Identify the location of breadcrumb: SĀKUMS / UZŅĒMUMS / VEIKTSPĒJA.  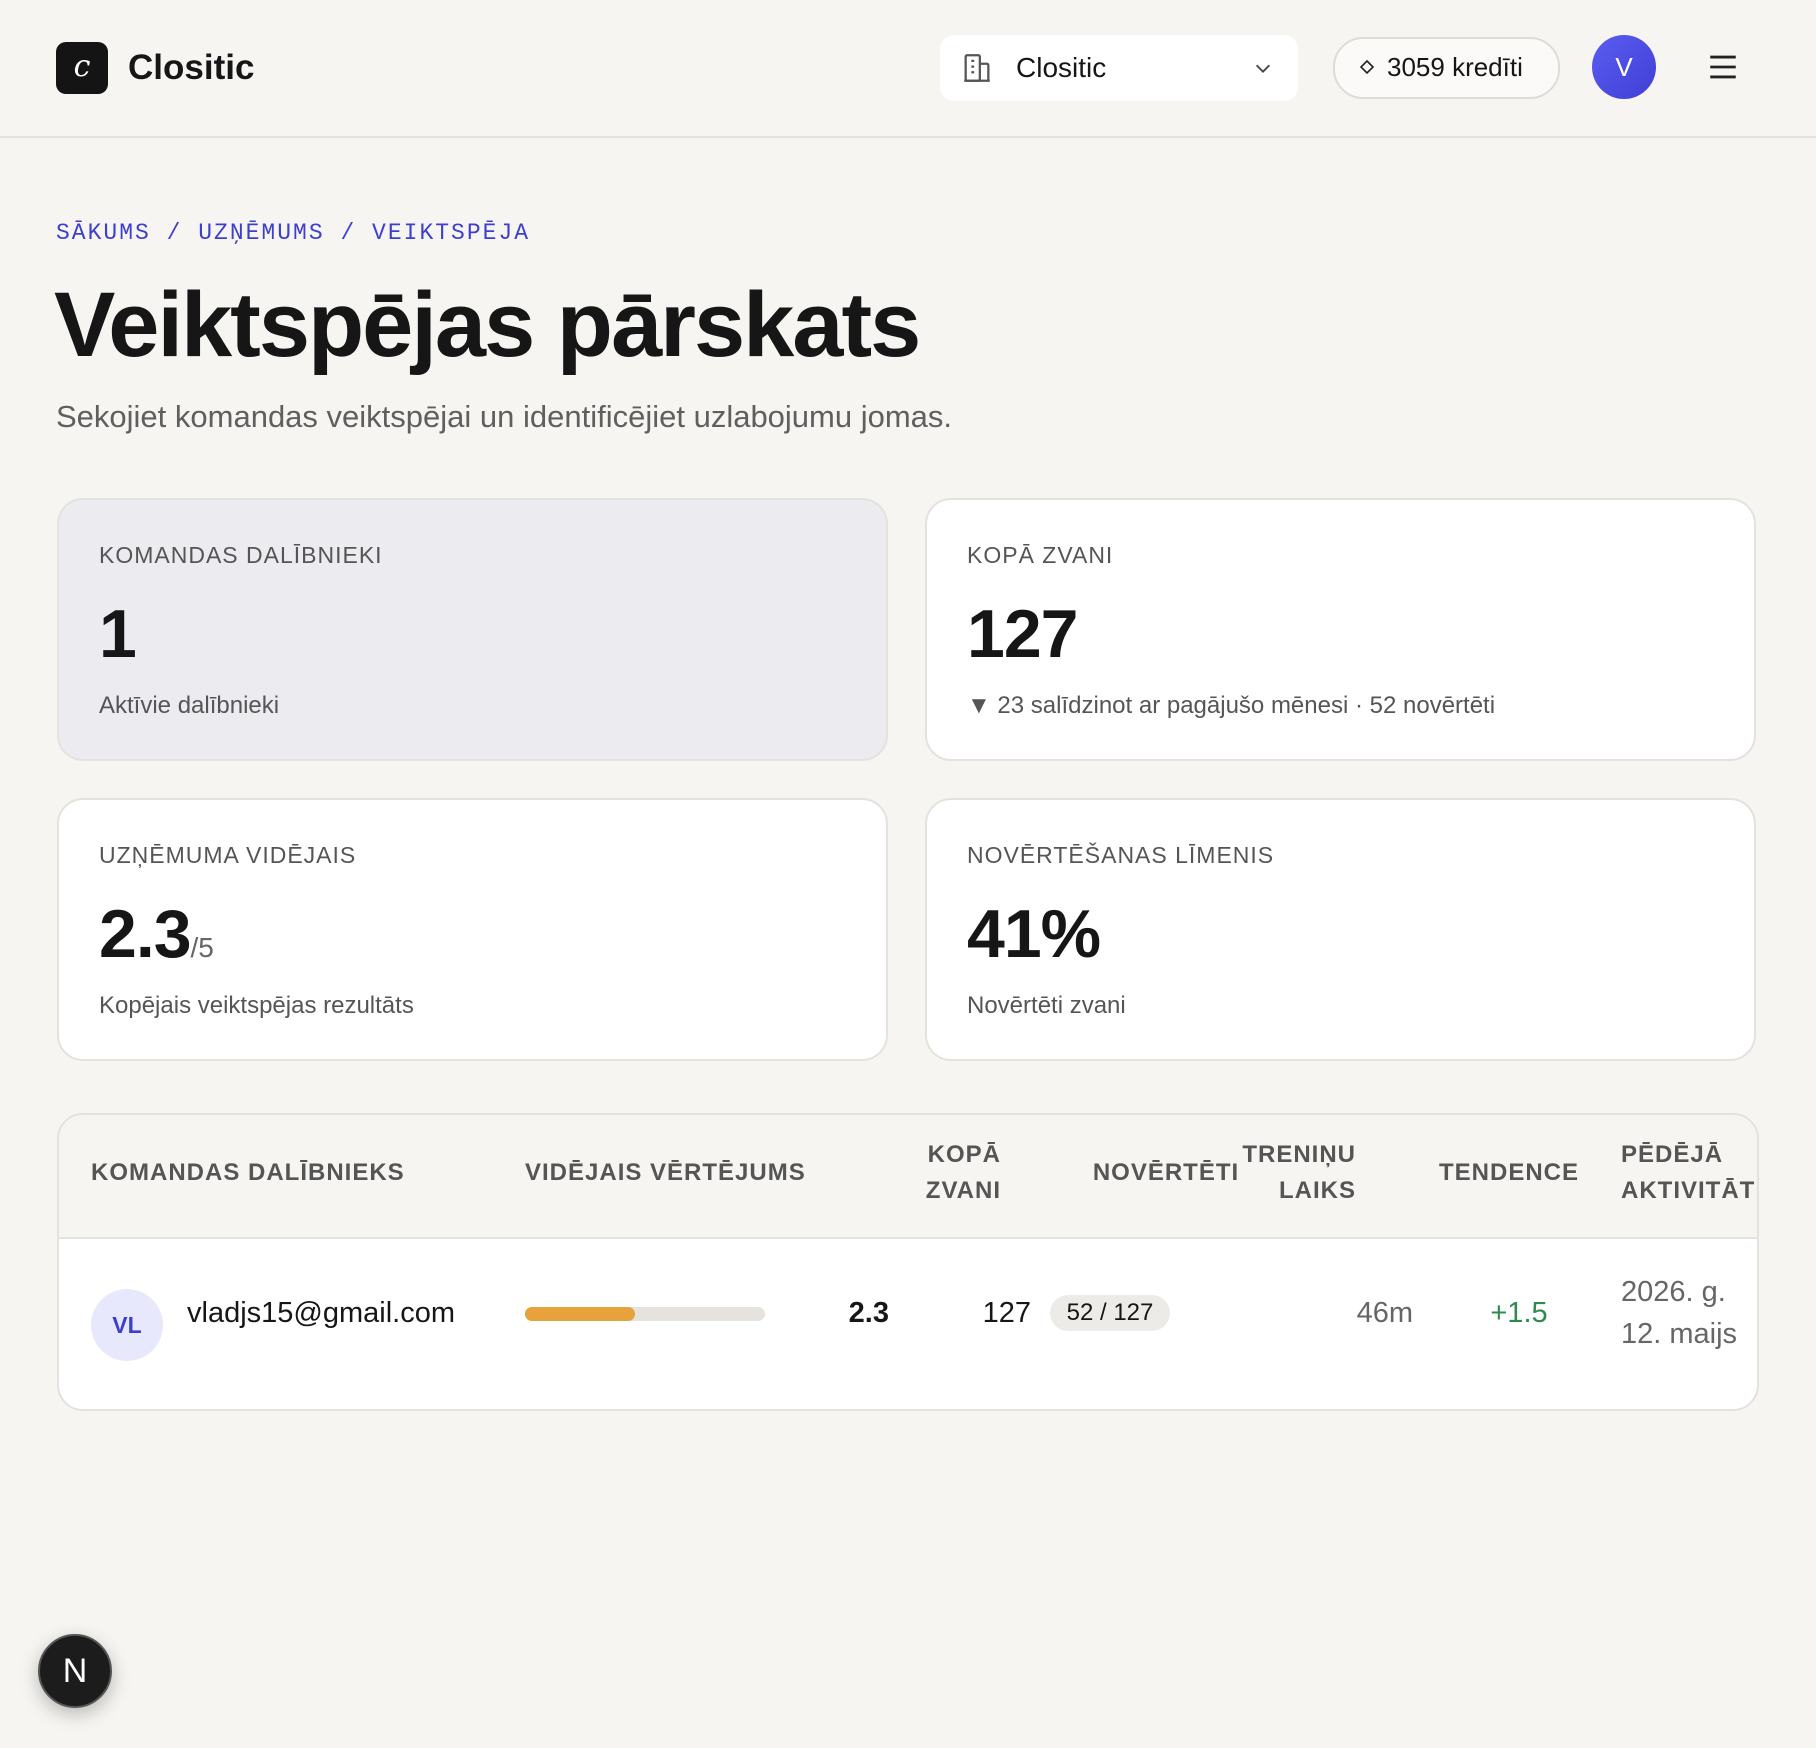
(293, 233).